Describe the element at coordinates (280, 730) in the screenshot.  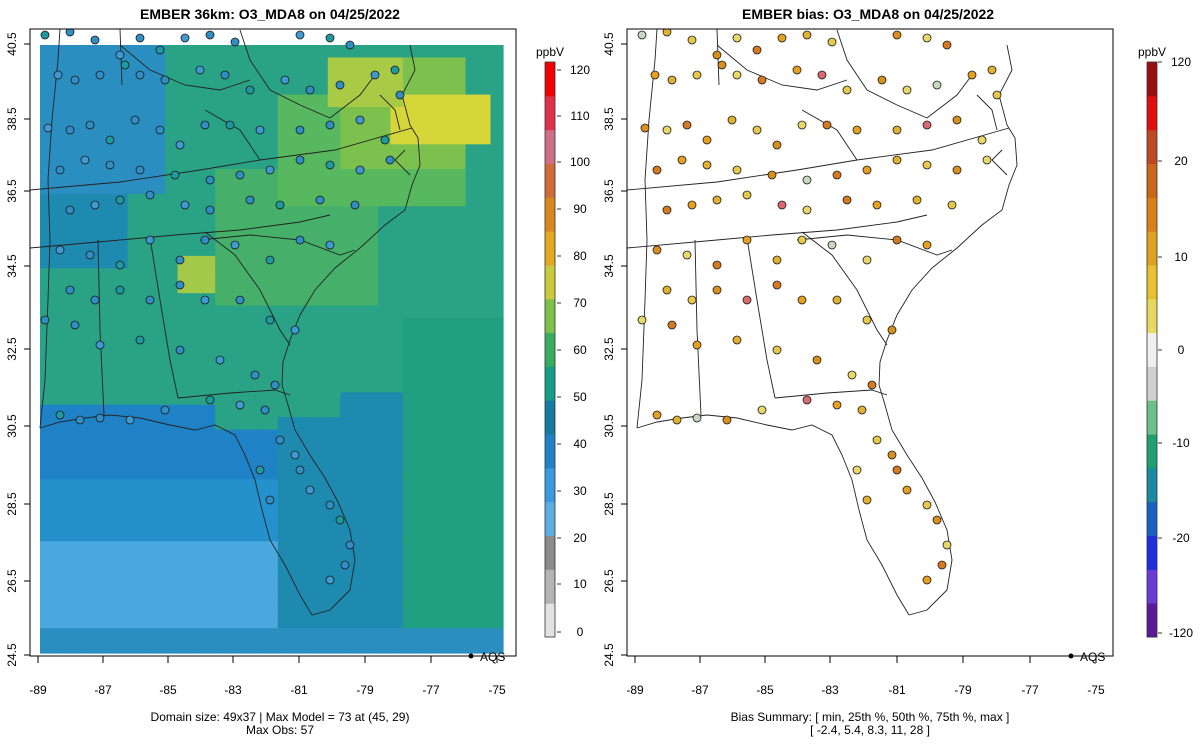
I see `left-footer-maxobs: Max Obs: 57` at that location.